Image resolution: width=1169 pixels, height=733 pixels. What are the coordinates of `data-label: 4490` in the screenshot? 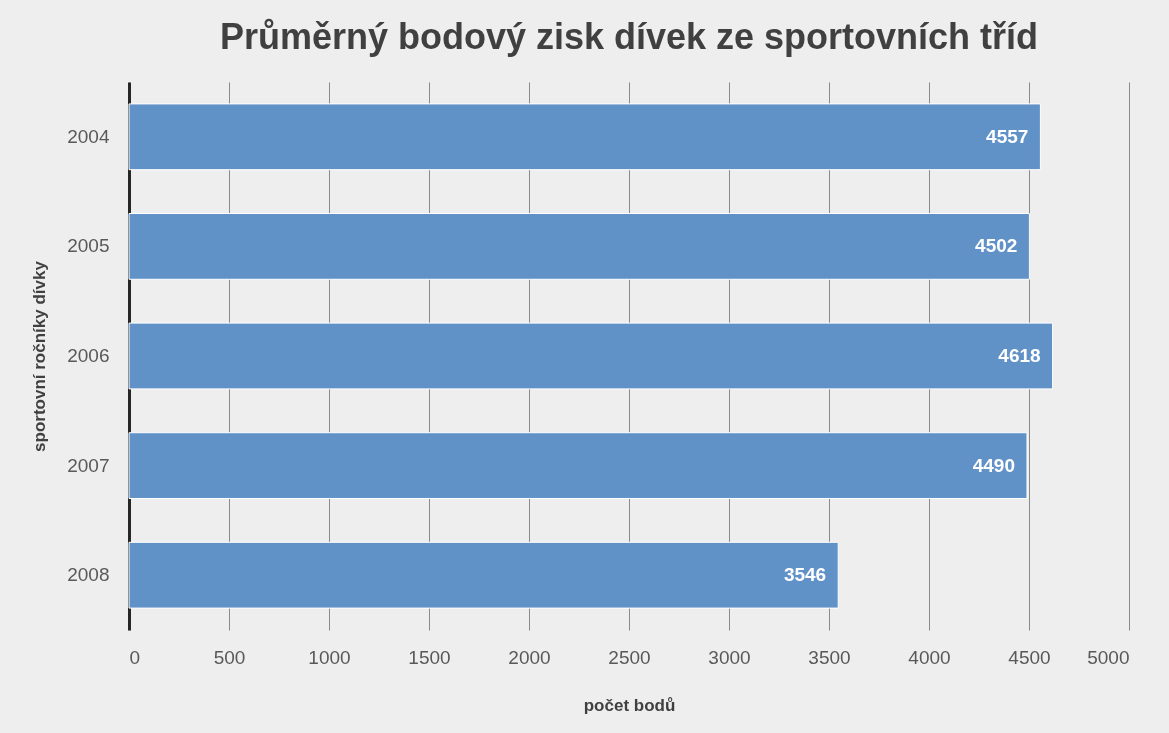 It's located at (993, 465).